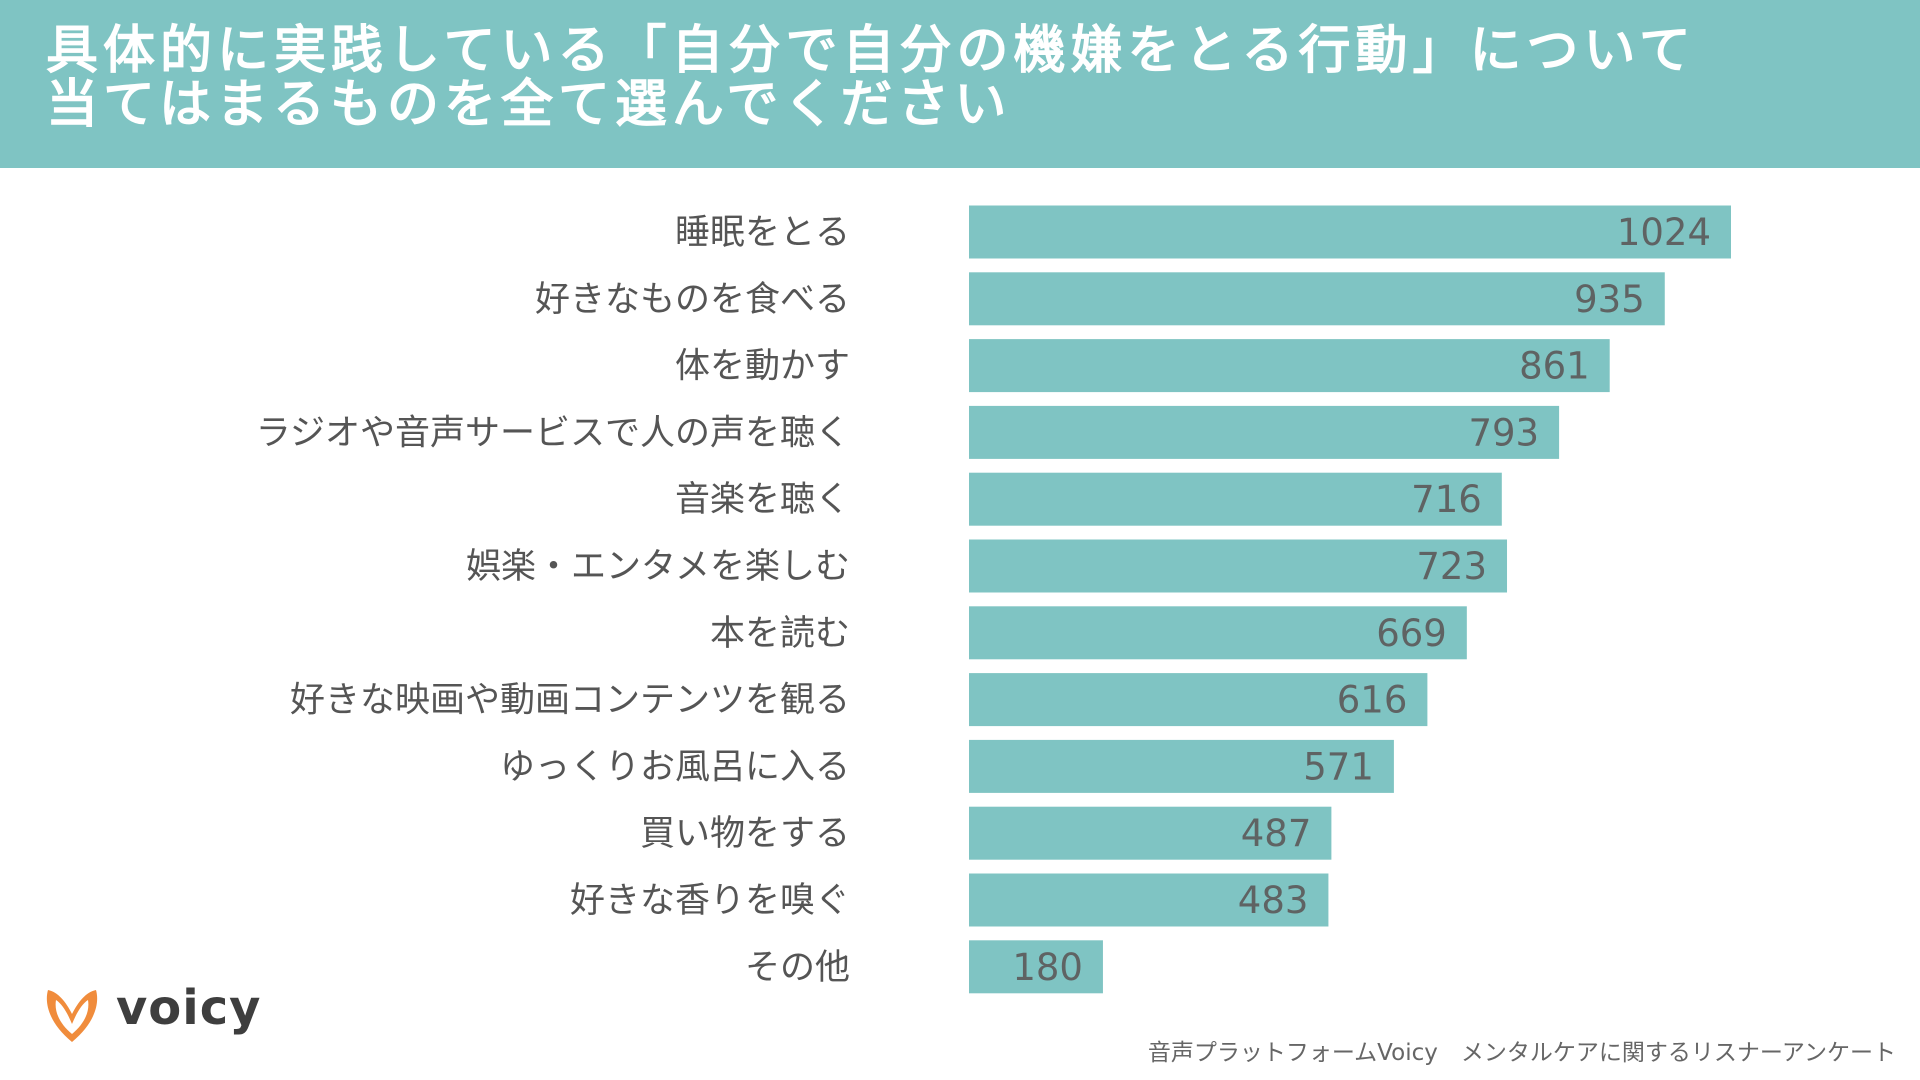 This screenshot has width=1920, height=1080. Describe the element at coordinates (1411, 633) in the screenshot. I see `value-label-6: 669` at that location.